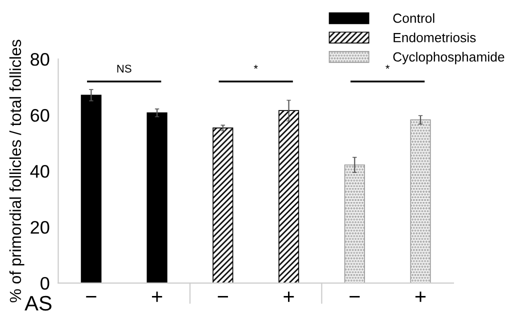 The width and height of the screenshot is (520, 311). Describe the element at coordinates (38, 303) in the screenshot. I see `x-axis-title: AS` at that location.